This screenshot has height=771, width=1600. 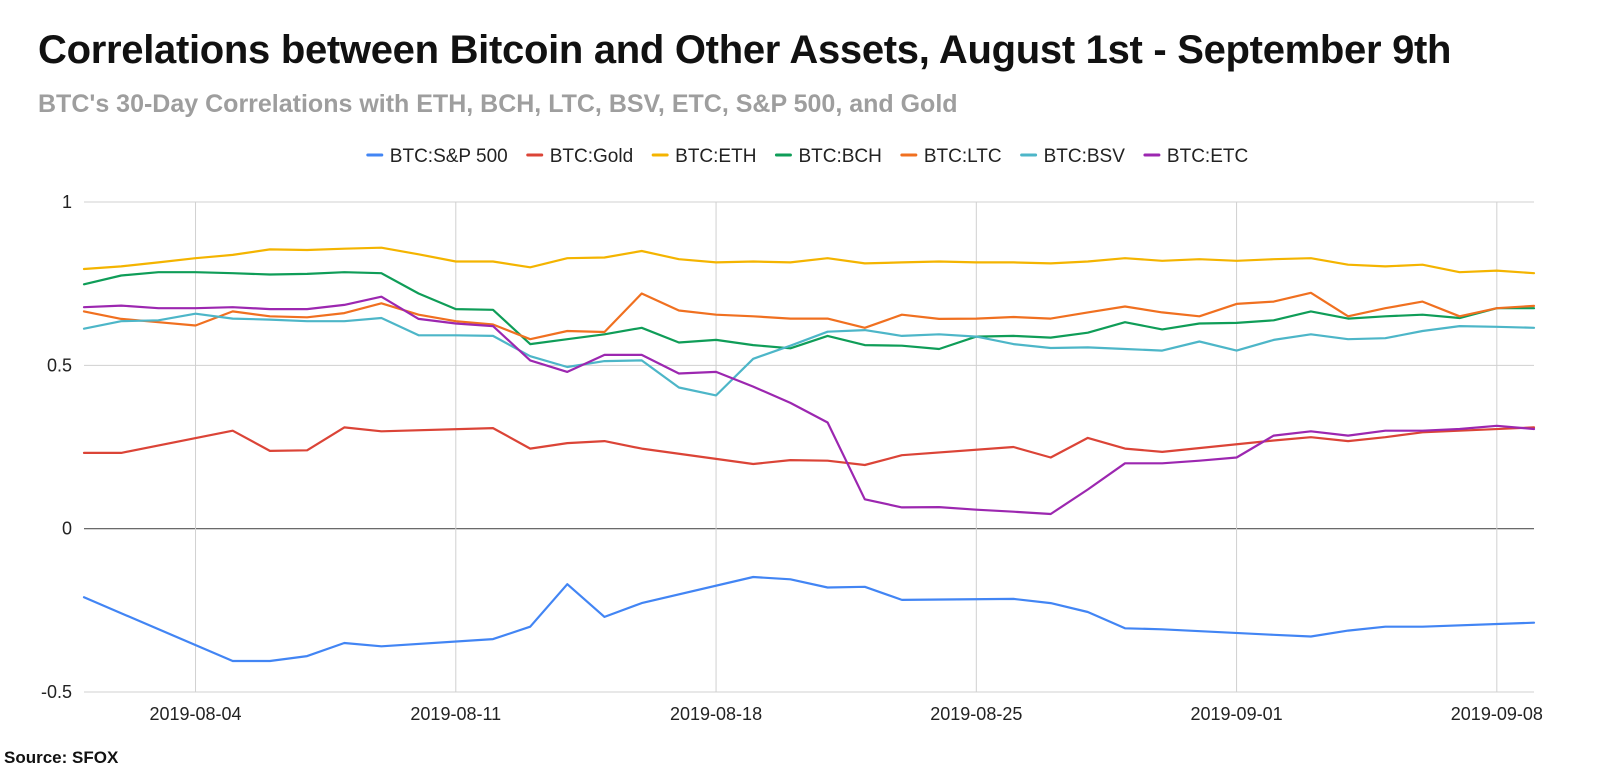 I want to click on legend-label: BTC:ETC, so click(x=1207, y=156).